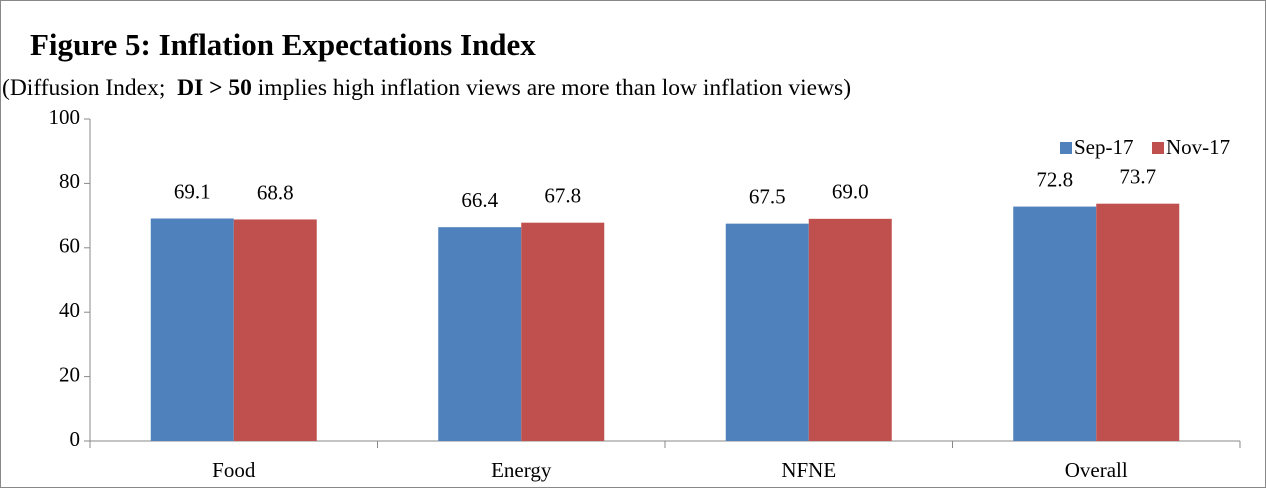 This screenshot has width=1266, height=488. Describe the element at coordinates (234, 470) in the screenshot. I see `x-tick-label: Food` at that location.